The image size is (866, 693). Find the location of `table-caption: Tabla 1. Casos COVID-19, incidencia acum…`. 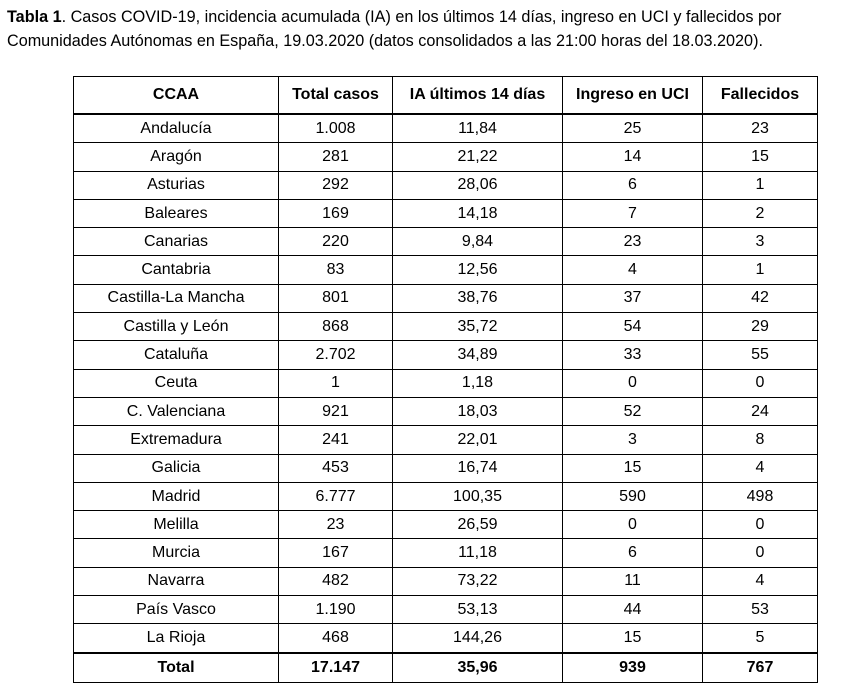

table-caption: Tabla 1. Casos COVID-19, incidencia acum… is located at coordinates (436, 29).